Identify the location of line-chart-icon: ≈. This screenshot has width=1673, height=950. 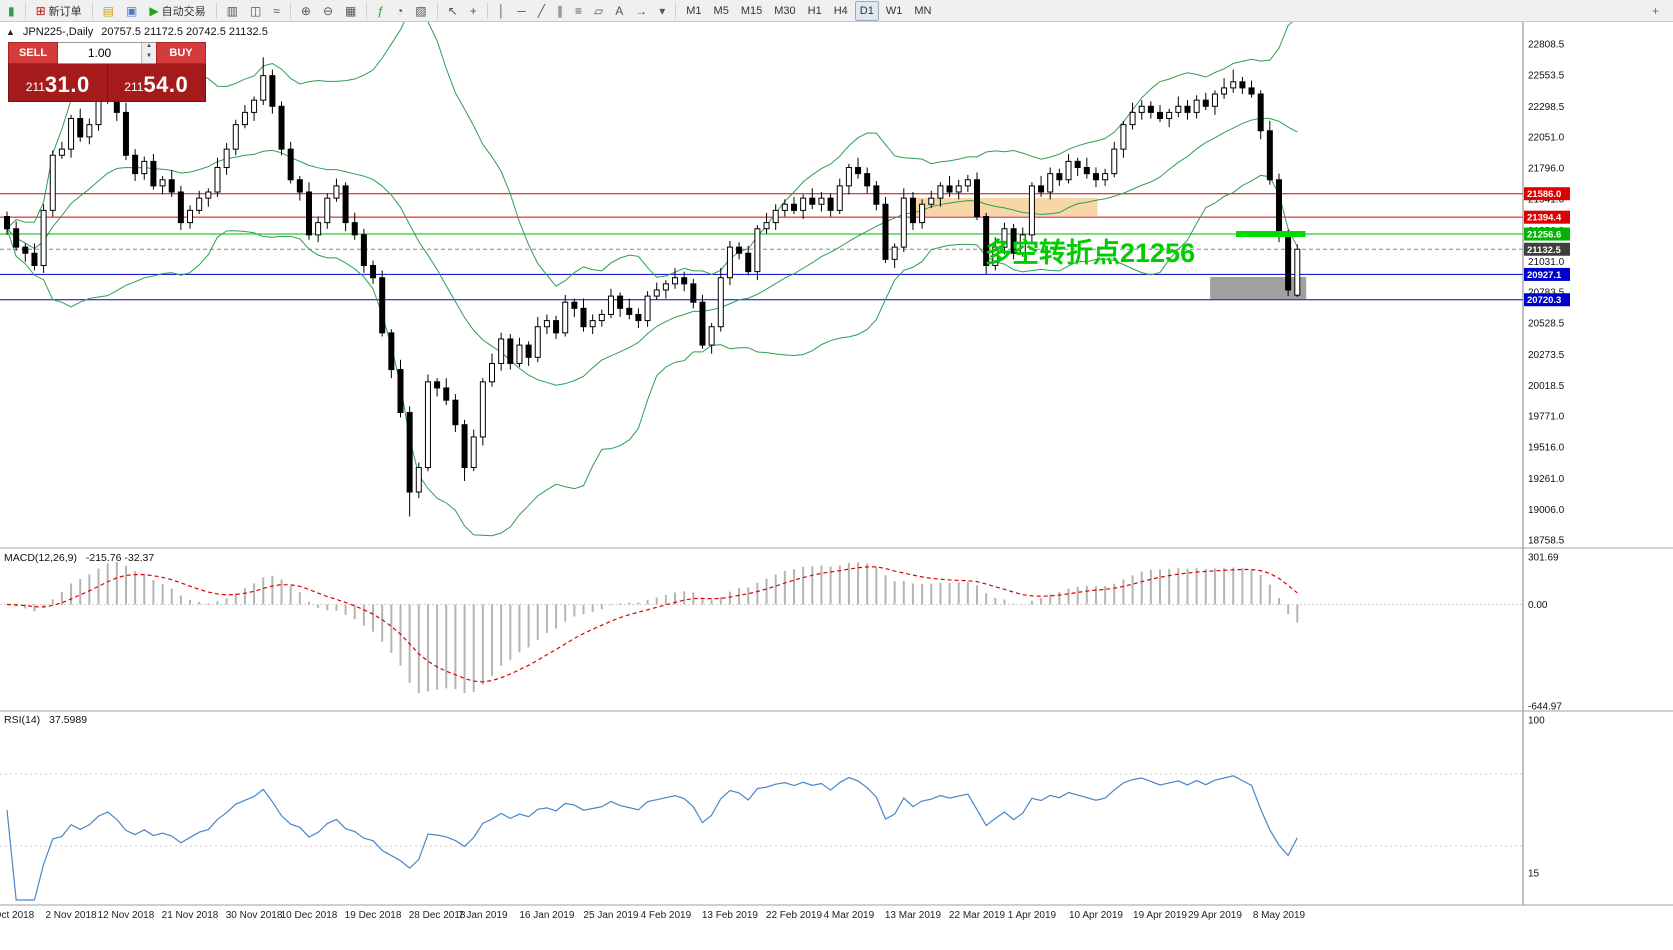
(276, 11).